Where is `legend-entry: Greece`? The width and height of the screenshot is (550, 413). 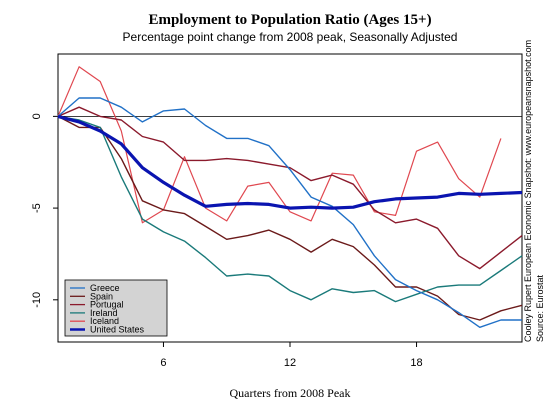 legend-entry: Greece is located at coordinates (105, 288).